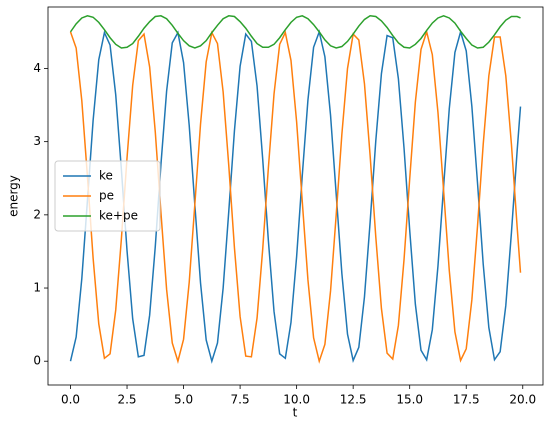 The image size is (554, 432). I want to click on y-tick-label: 2, so click(37, 214).